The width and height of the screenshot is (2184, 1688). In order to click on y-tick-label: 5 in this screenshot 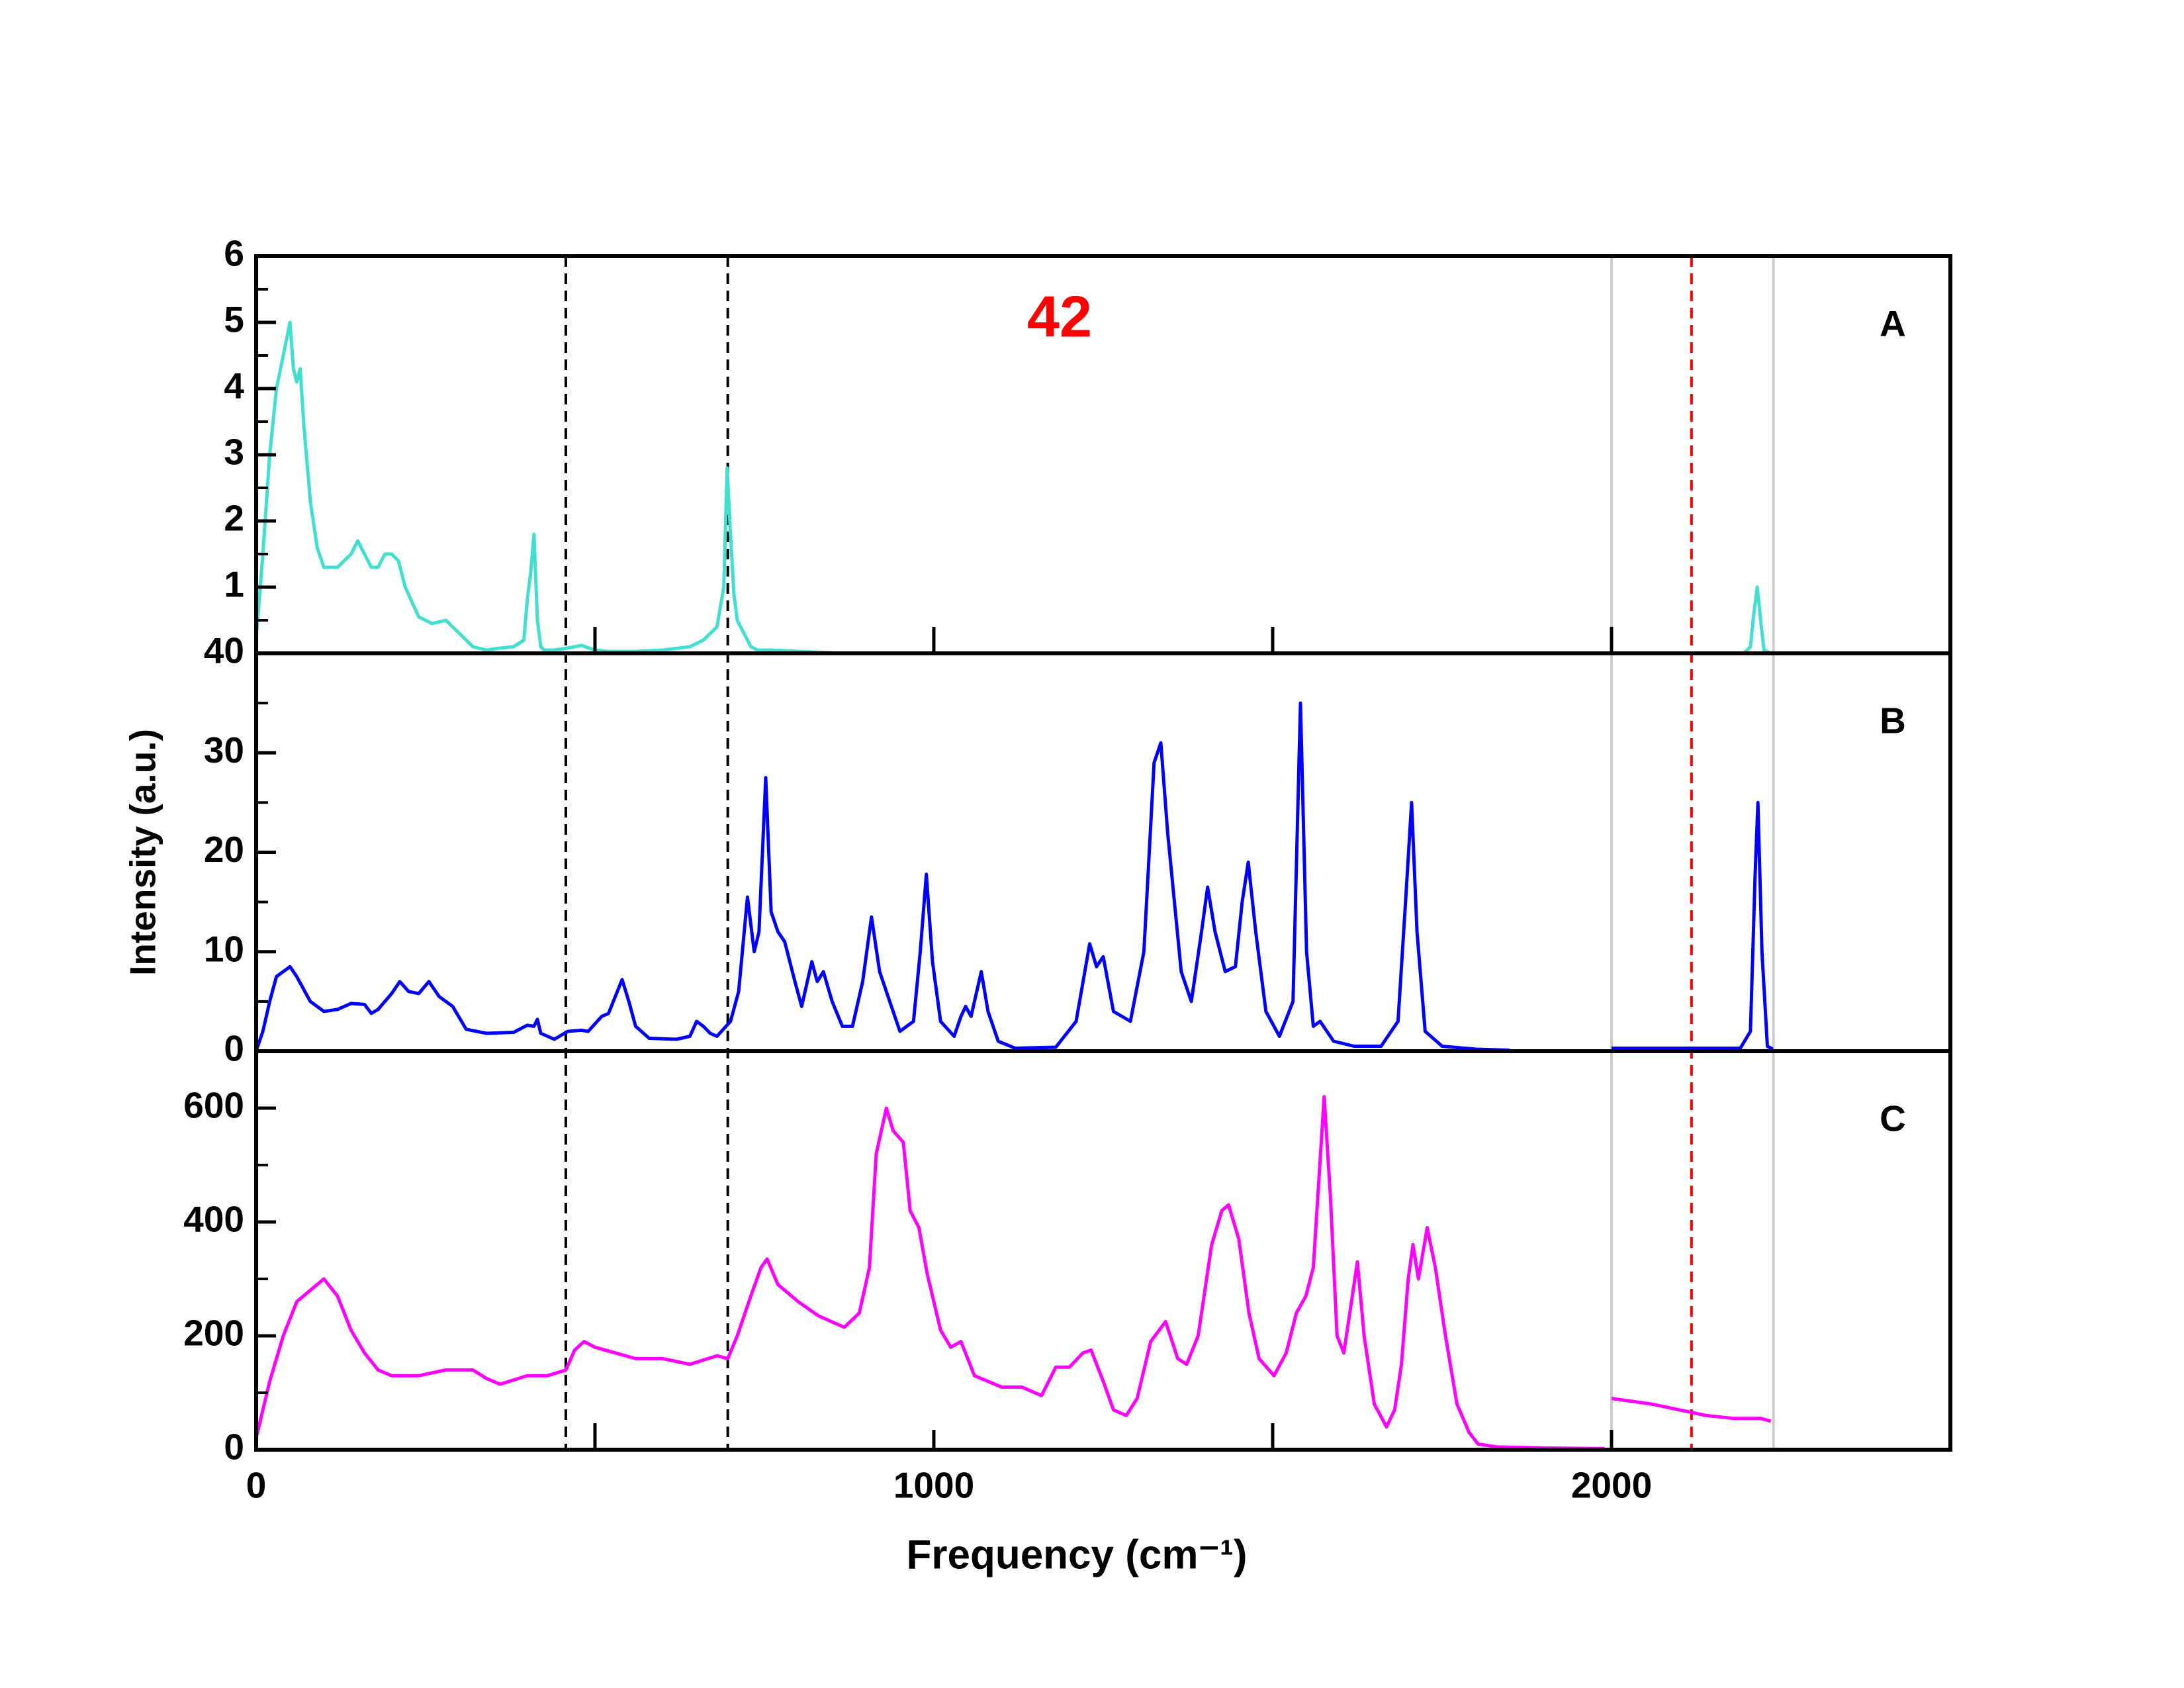, I will do `click(234, 319)`.